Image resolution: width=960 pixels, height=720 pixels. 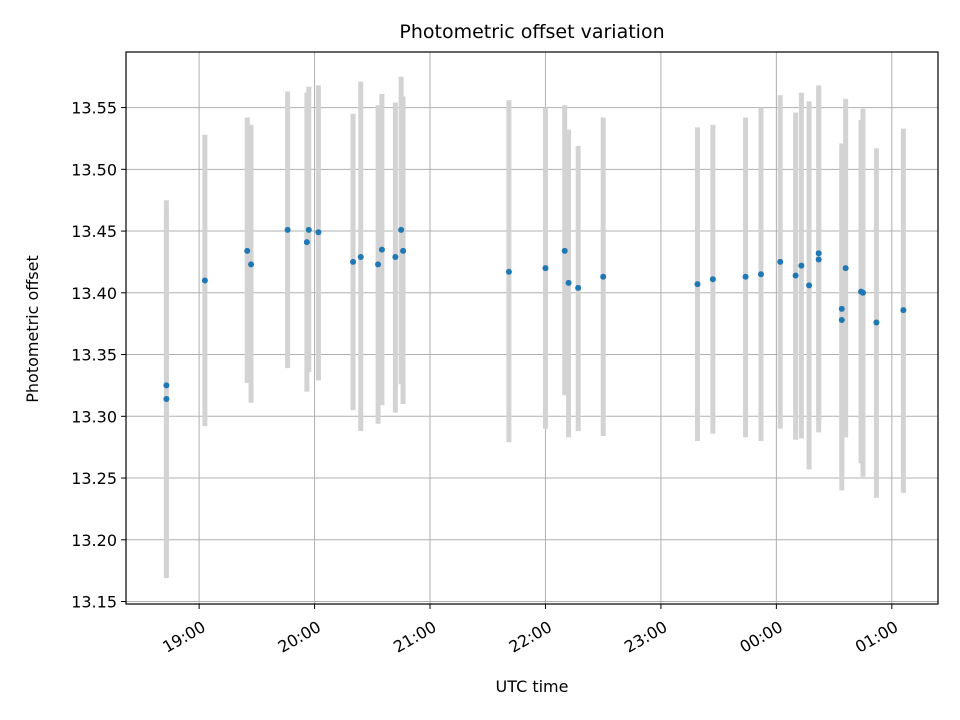 I want to click on x-tick-label: 20:00, so click(x=299, y=637).